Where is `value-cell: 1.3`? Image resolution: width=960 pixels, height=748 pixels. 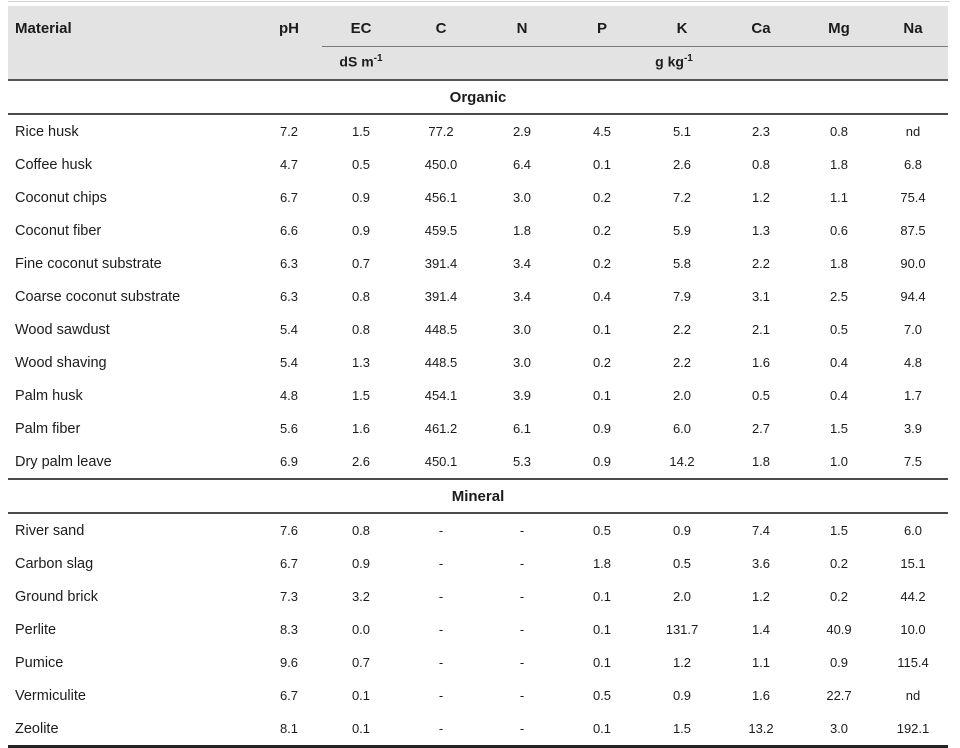 value-cell: 1.3 is located at coordinates (761, 230).